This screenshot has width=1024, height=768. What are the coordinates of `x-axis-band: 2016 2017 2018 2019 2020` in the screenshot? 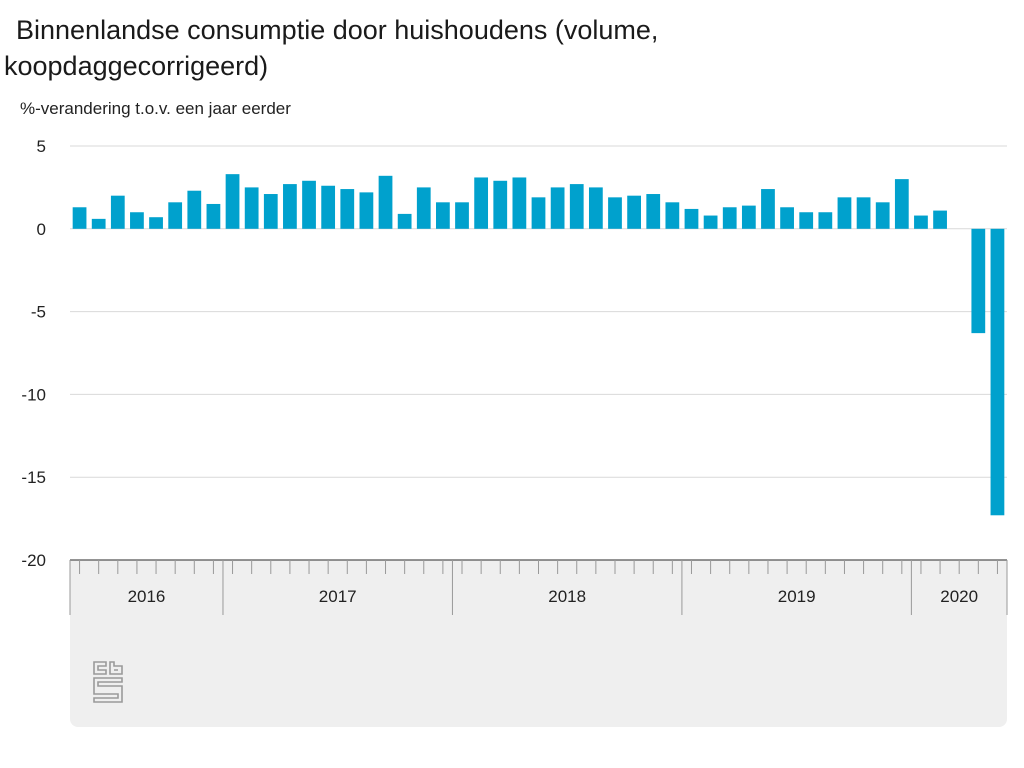 It's located at (538, 587).